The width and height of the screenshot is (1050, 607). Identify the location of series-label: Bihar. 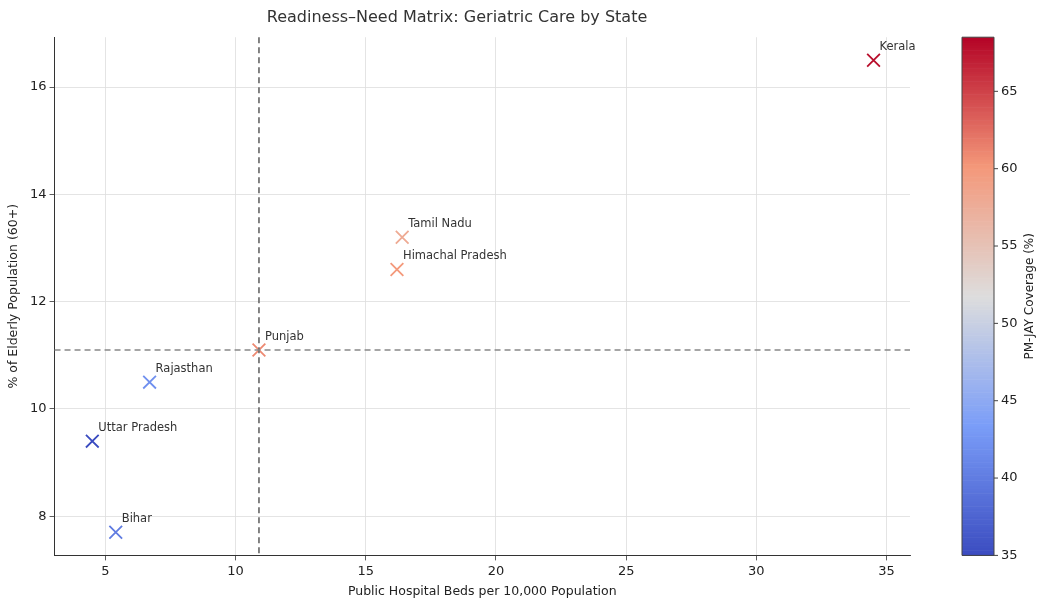
(137, 518).